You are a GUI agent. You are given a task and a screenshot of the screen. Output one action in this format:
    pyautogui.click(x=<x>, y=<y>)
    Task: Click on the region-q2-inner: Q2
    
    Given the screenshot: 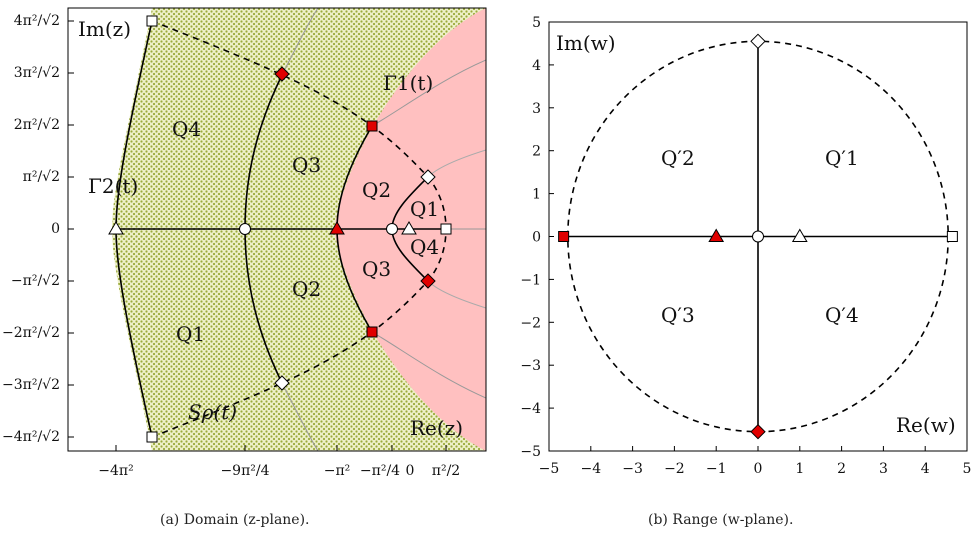 What is the action you would take?
    pyautogui.click(x=376, y=190)
    